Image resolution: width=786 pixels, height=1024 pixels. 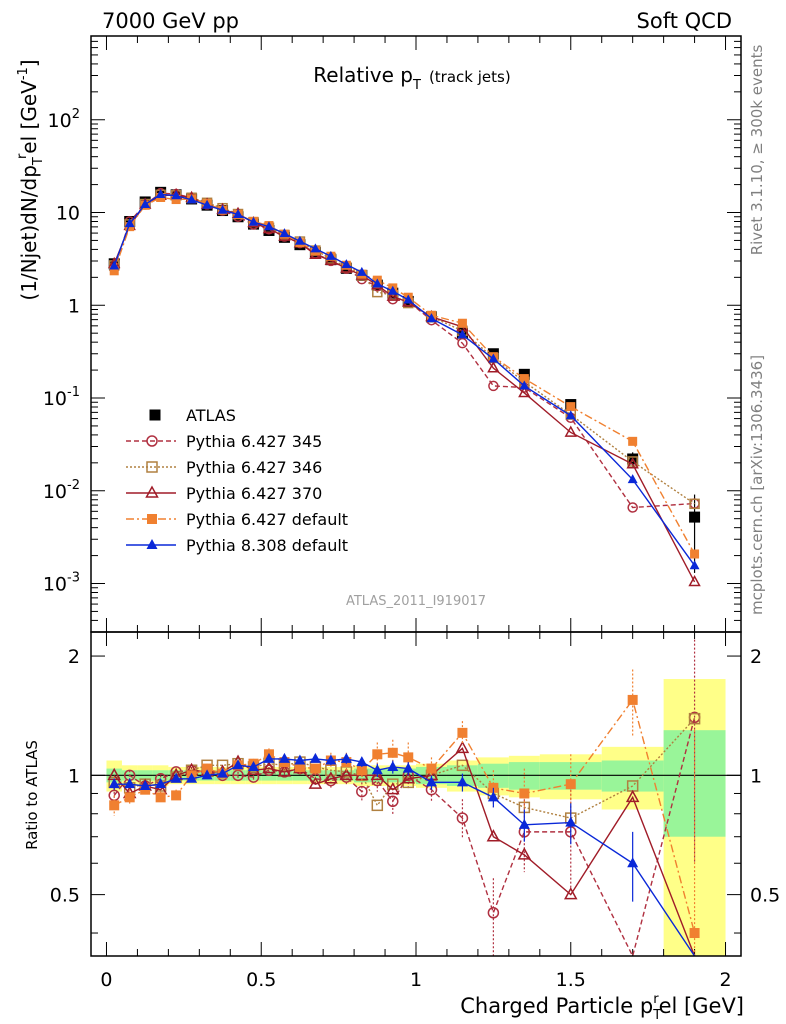 What do you see at coordinates (416, 980) in the screenshot?
I see `x-tick-label: 1` at bounding box center [416, 980].